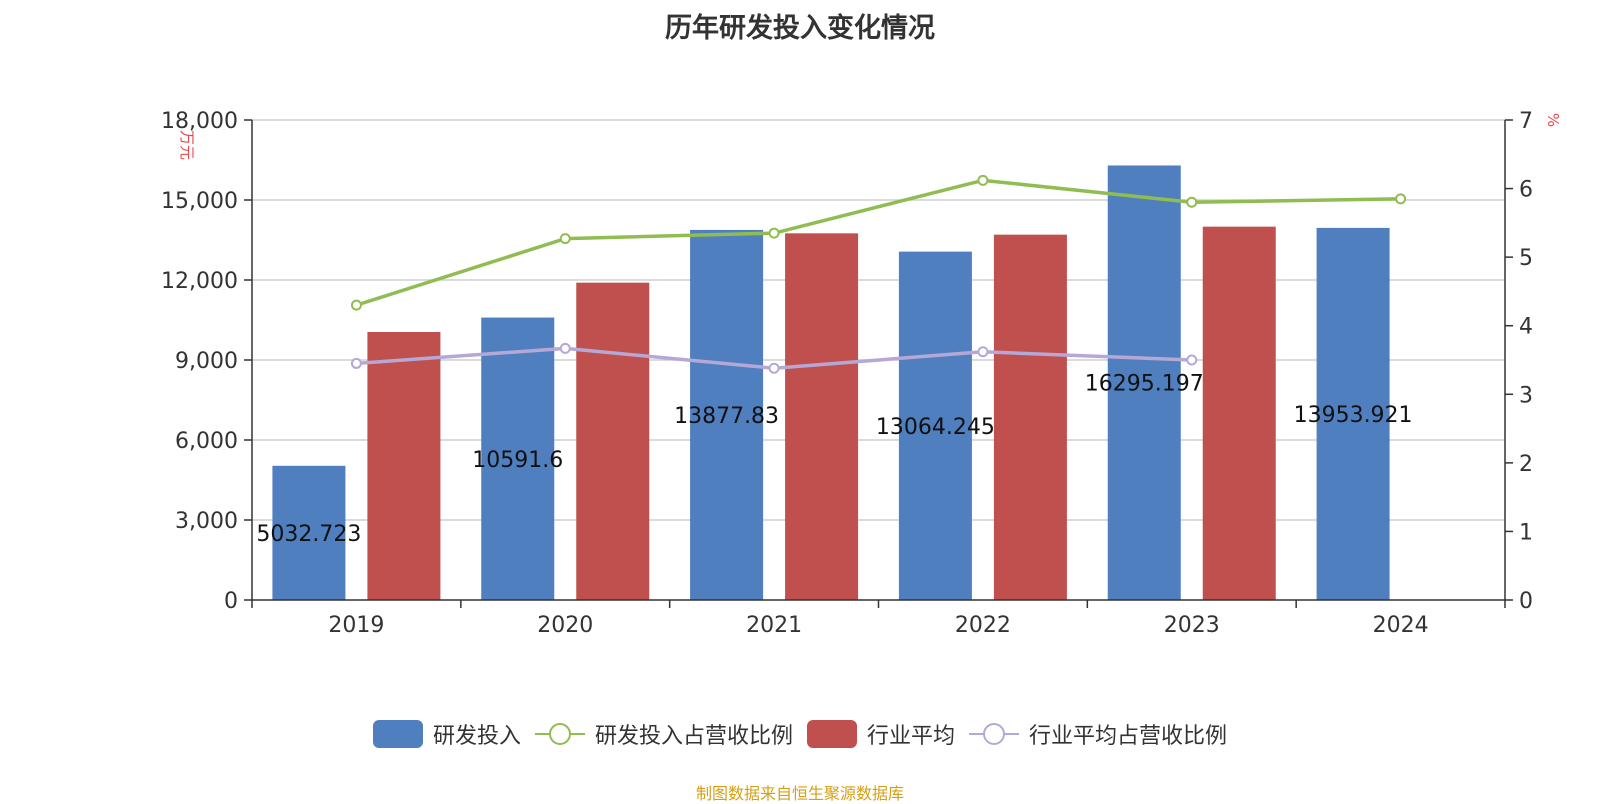 Image resolution: width=1600 pixels, height=804 pixels. I want to click on legend-swatch-purple-line, so click(994, 734).